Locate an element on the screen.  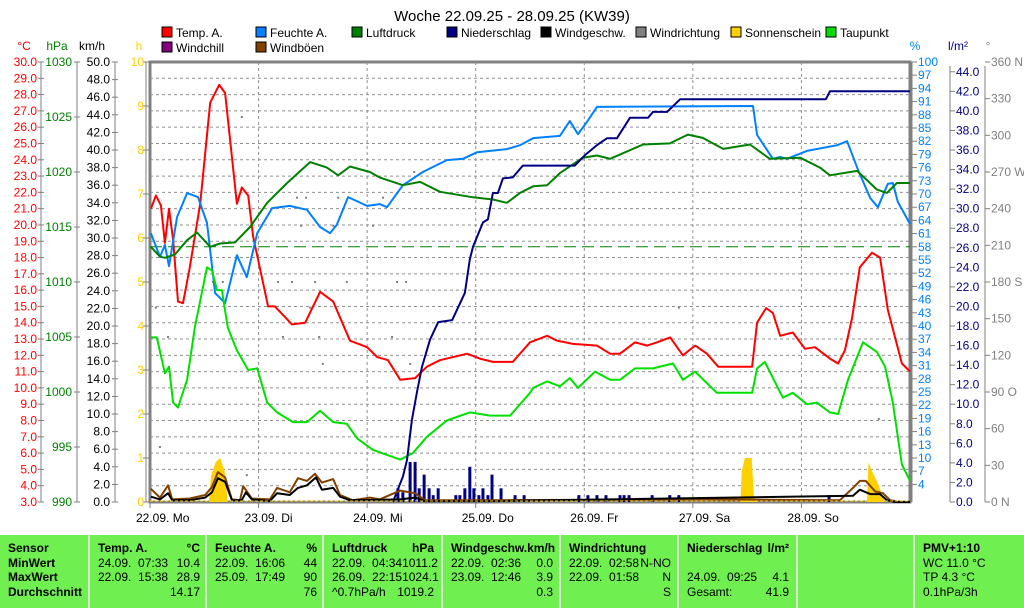
cell-value: l/m² is located at coordinates (778, 548).